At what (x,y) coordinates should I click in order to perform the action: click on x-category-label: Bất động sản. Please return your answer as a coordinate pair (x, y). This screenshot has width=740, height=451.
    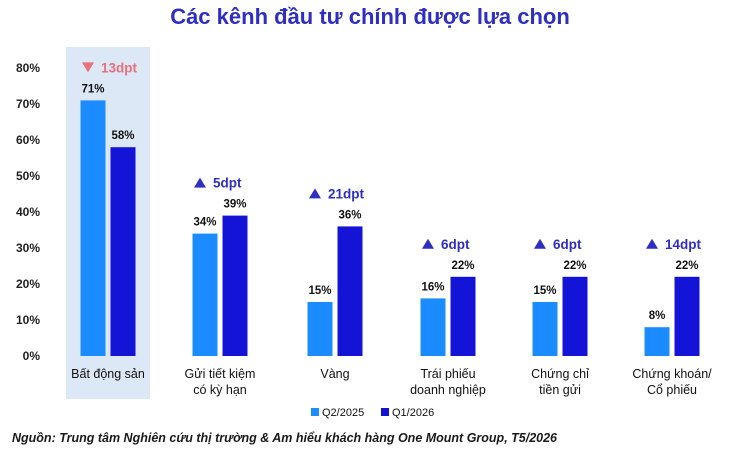
    Looking at the image, I should click on (108, 374).